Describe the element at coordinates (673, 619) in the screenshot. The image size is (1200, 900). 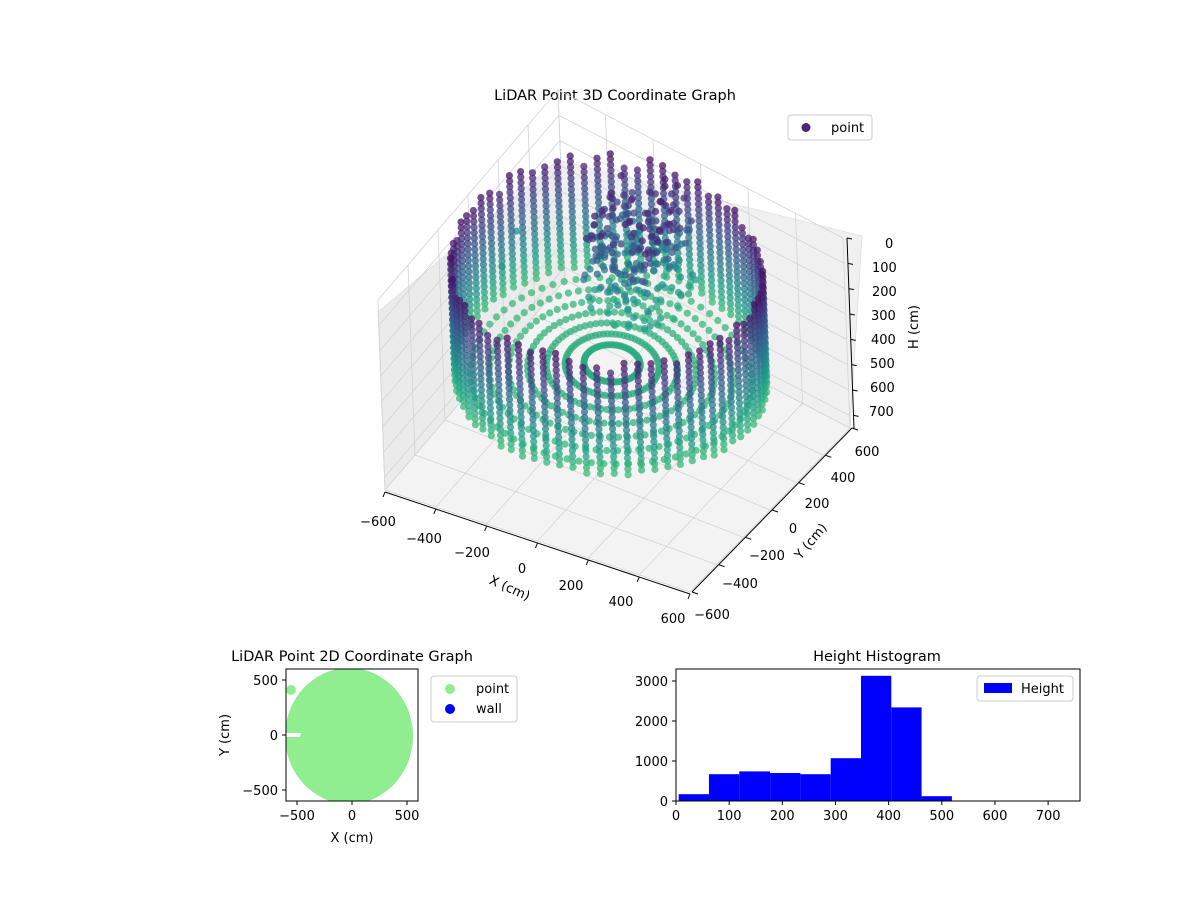
I see `x-tick-label: 600` at that location.